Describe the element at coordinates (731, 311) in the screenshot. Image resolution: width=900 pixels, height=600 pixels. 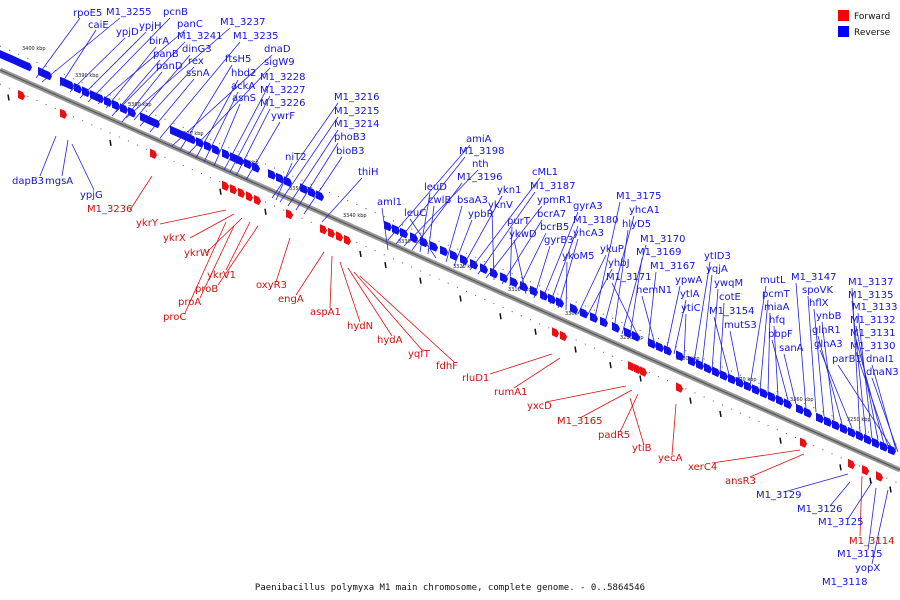
I see `gene-label: M1_3154` at that location.